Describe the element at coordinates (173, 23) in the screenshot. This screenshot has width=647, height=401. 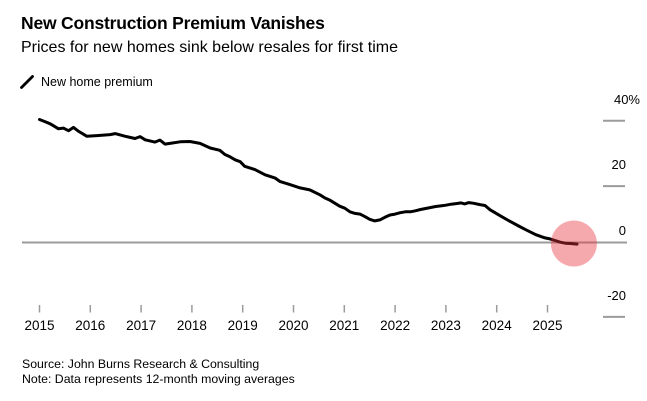
I see `page-title: New Construction Premium Vanishes` at that location.